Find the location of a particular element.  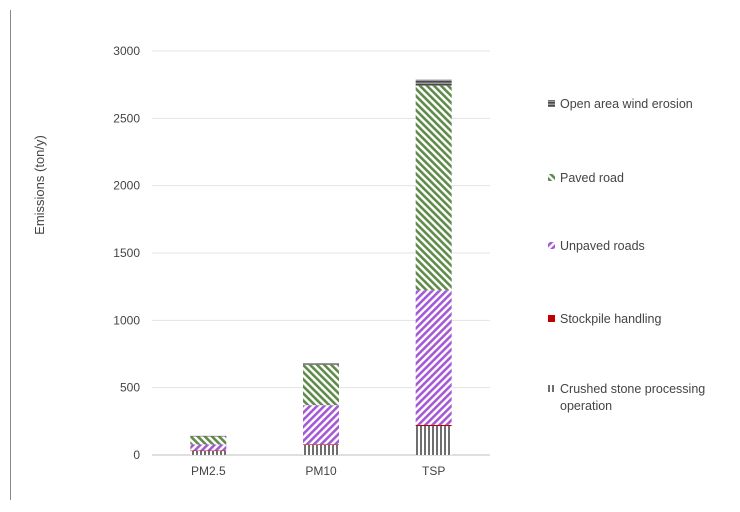

y-tick-label: 500 is located at coordinates (130, 388).